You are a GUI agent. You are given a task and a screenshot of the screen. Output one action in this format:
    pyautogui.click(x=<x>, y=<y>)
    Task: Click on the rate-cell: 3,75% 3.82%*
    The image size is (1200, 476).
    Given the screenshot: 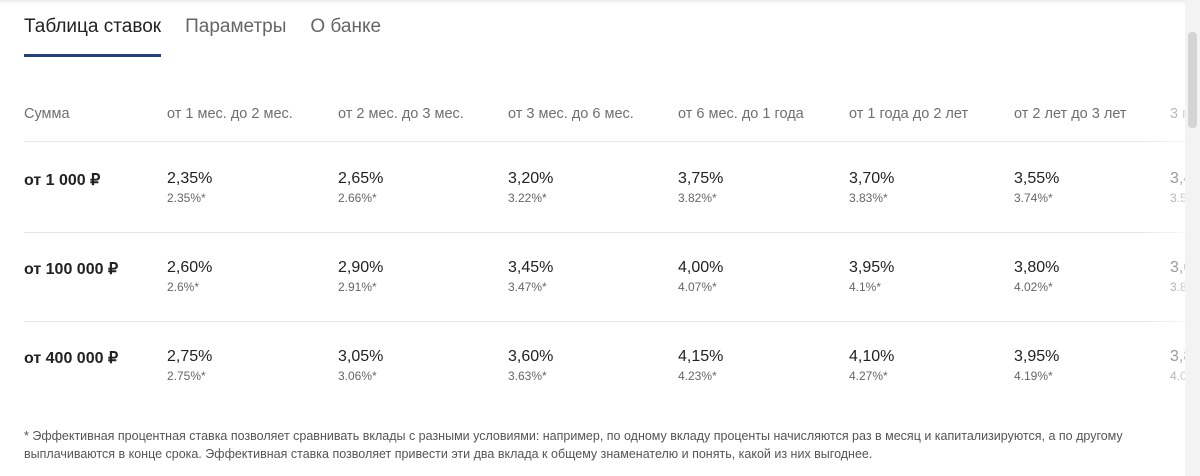 What is the action you would take?
    pyautogui.click(x=700, y=188)
    